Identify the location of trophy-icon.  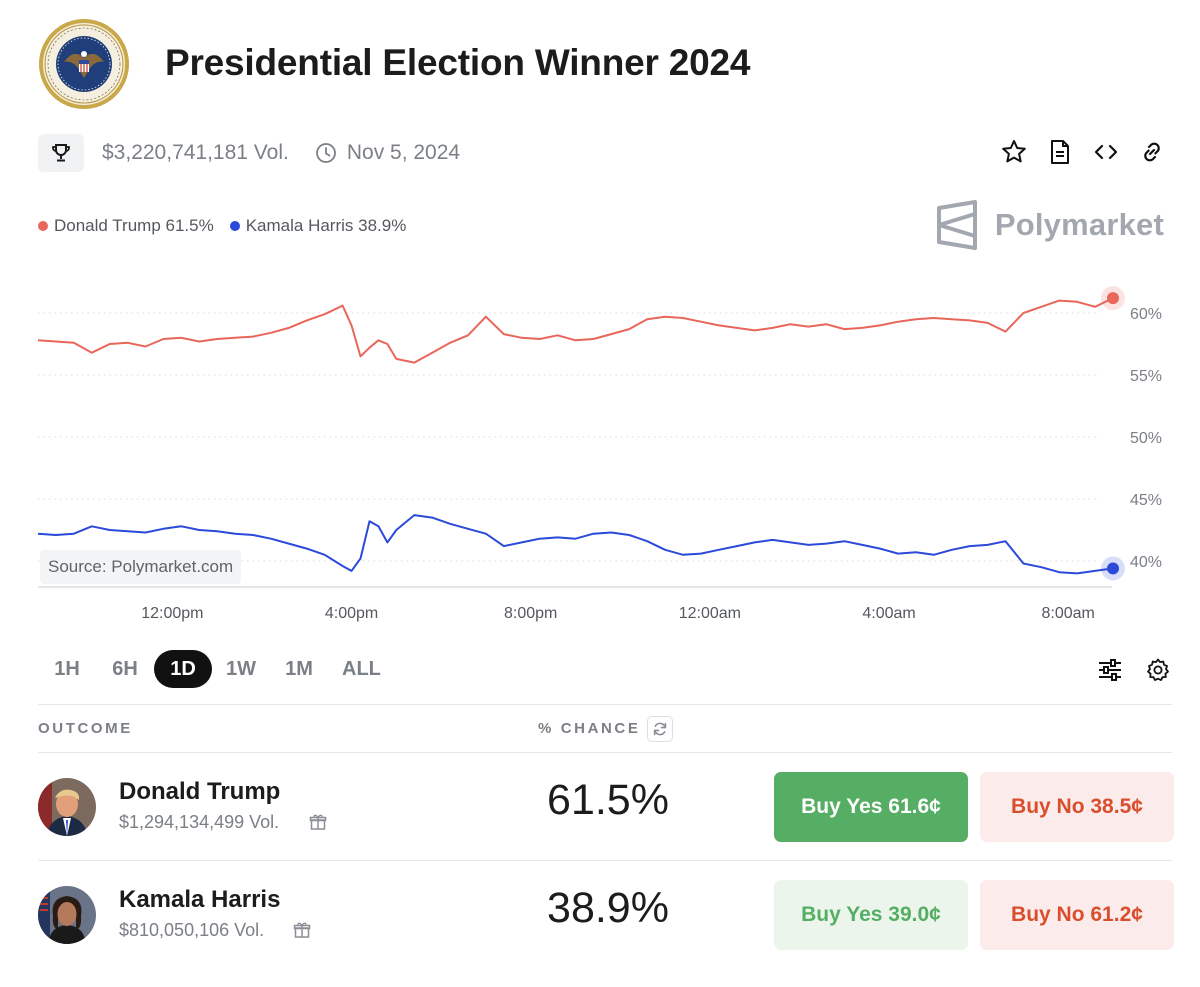
(61, 153).